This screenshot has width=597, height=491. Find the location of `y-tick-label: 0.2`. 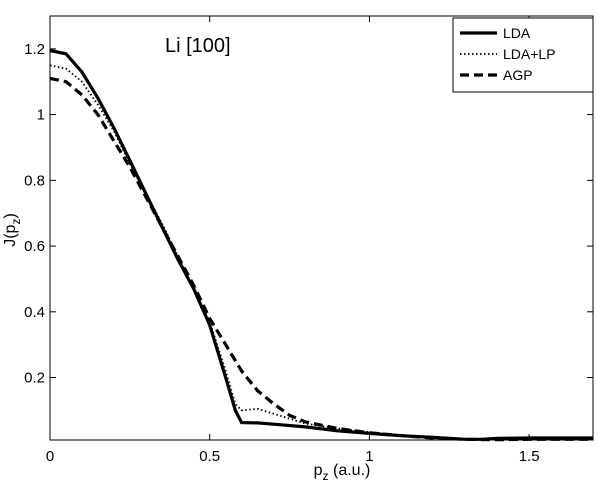

y-tick-label: 0.2 is located at coordinates (34, 378).